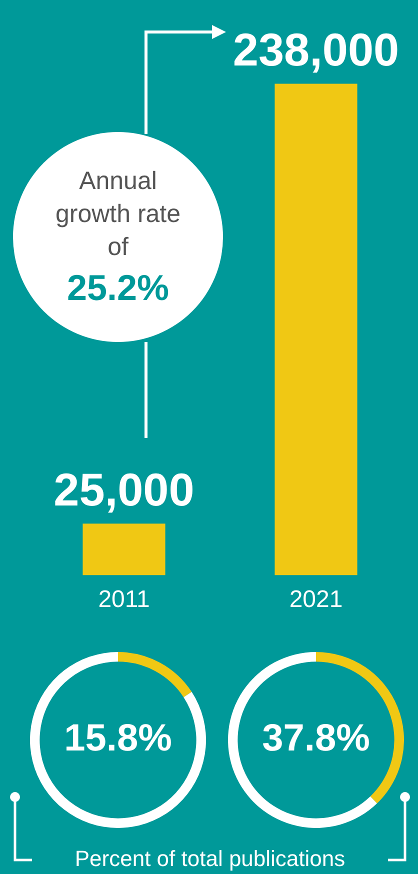  I want to click on x-tick-label: 2021, so click(316, 600).